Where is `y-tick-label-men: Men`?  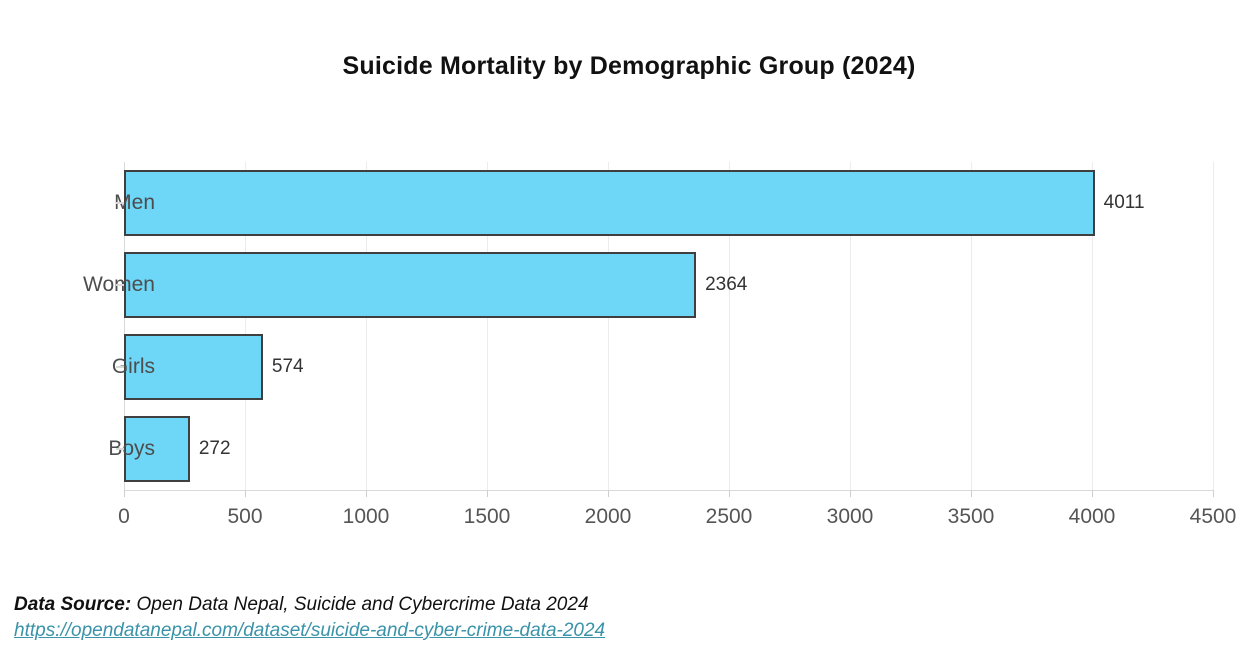
y-tick-label-men: Men is located at coordinates (134, 202).